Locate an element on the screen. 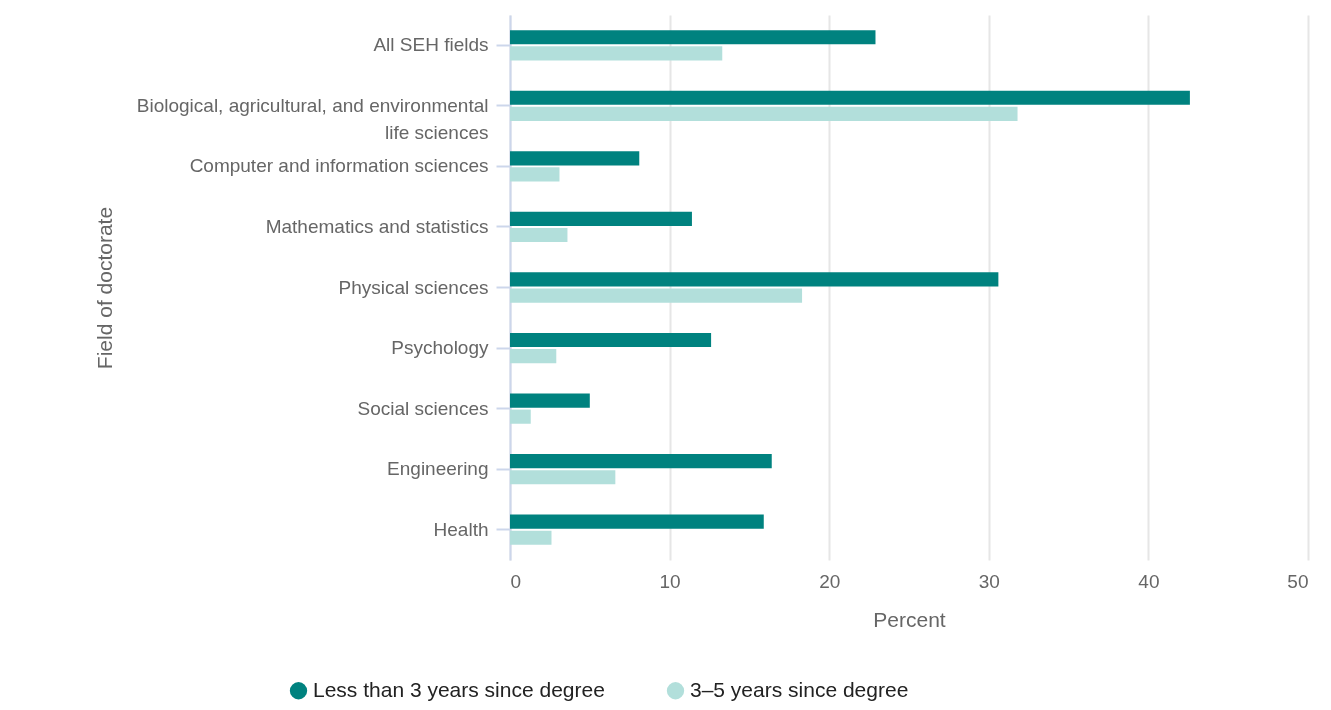 The height and width of the screenshot is (710, 1331). legend-label: 3–5 years since degree is located at coordinates (799, 689).